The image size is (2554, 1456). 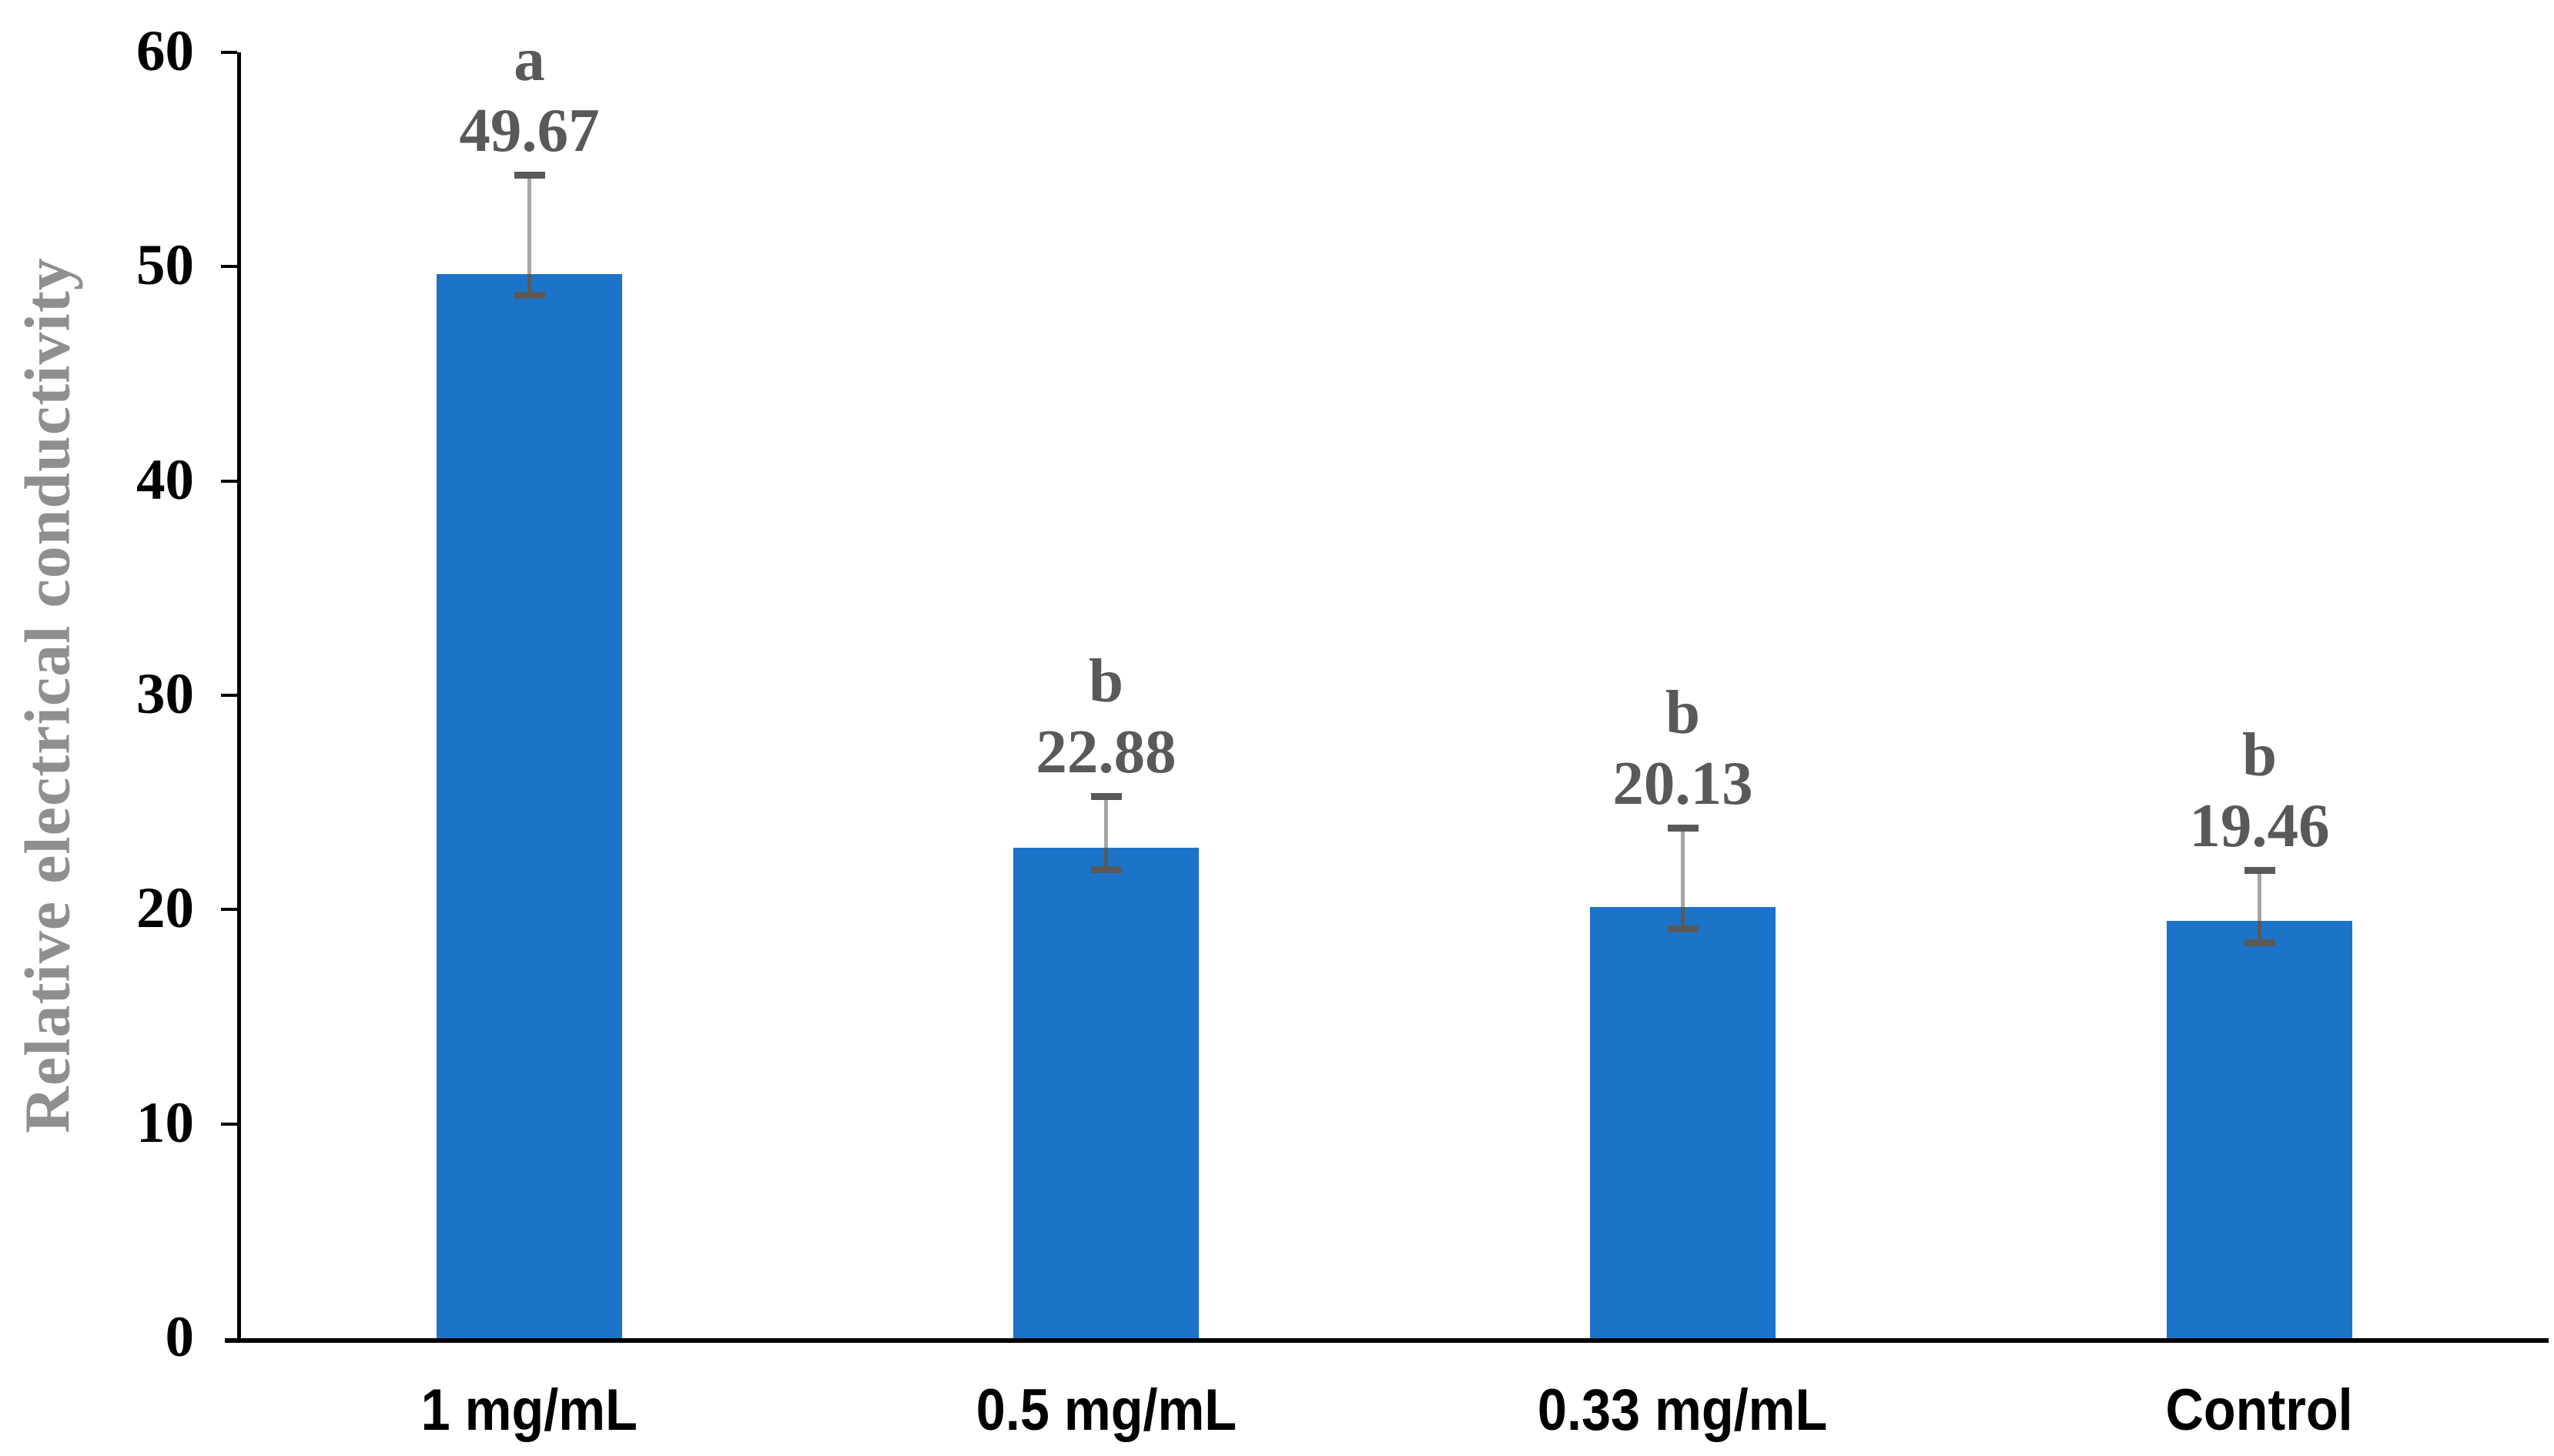 I want to click on bar-control, so click(x=2259, y=1129).